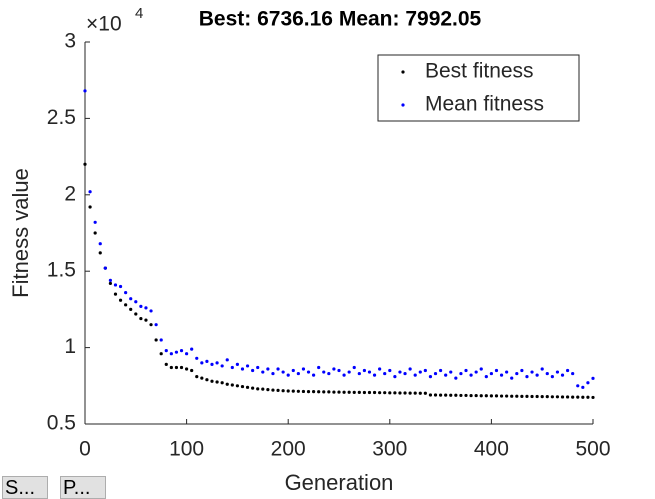 The height and width of the screenshot is (499, 655). What do you see at coordinates (479, 71) in the screenshot?
I see `legend-label: Best fitness` at bounding box center [479, 71].